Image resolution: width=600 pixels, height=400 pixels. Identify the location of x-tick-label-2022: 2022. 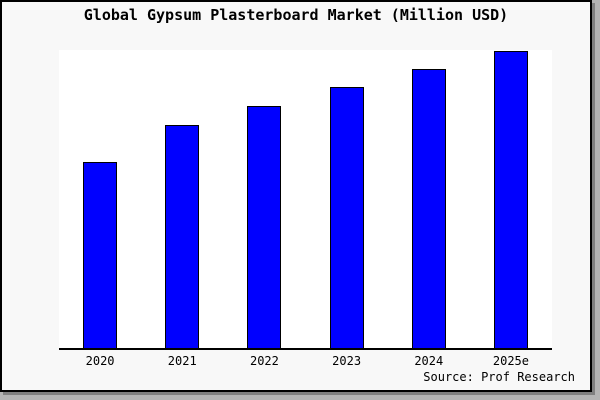
(264, 361).